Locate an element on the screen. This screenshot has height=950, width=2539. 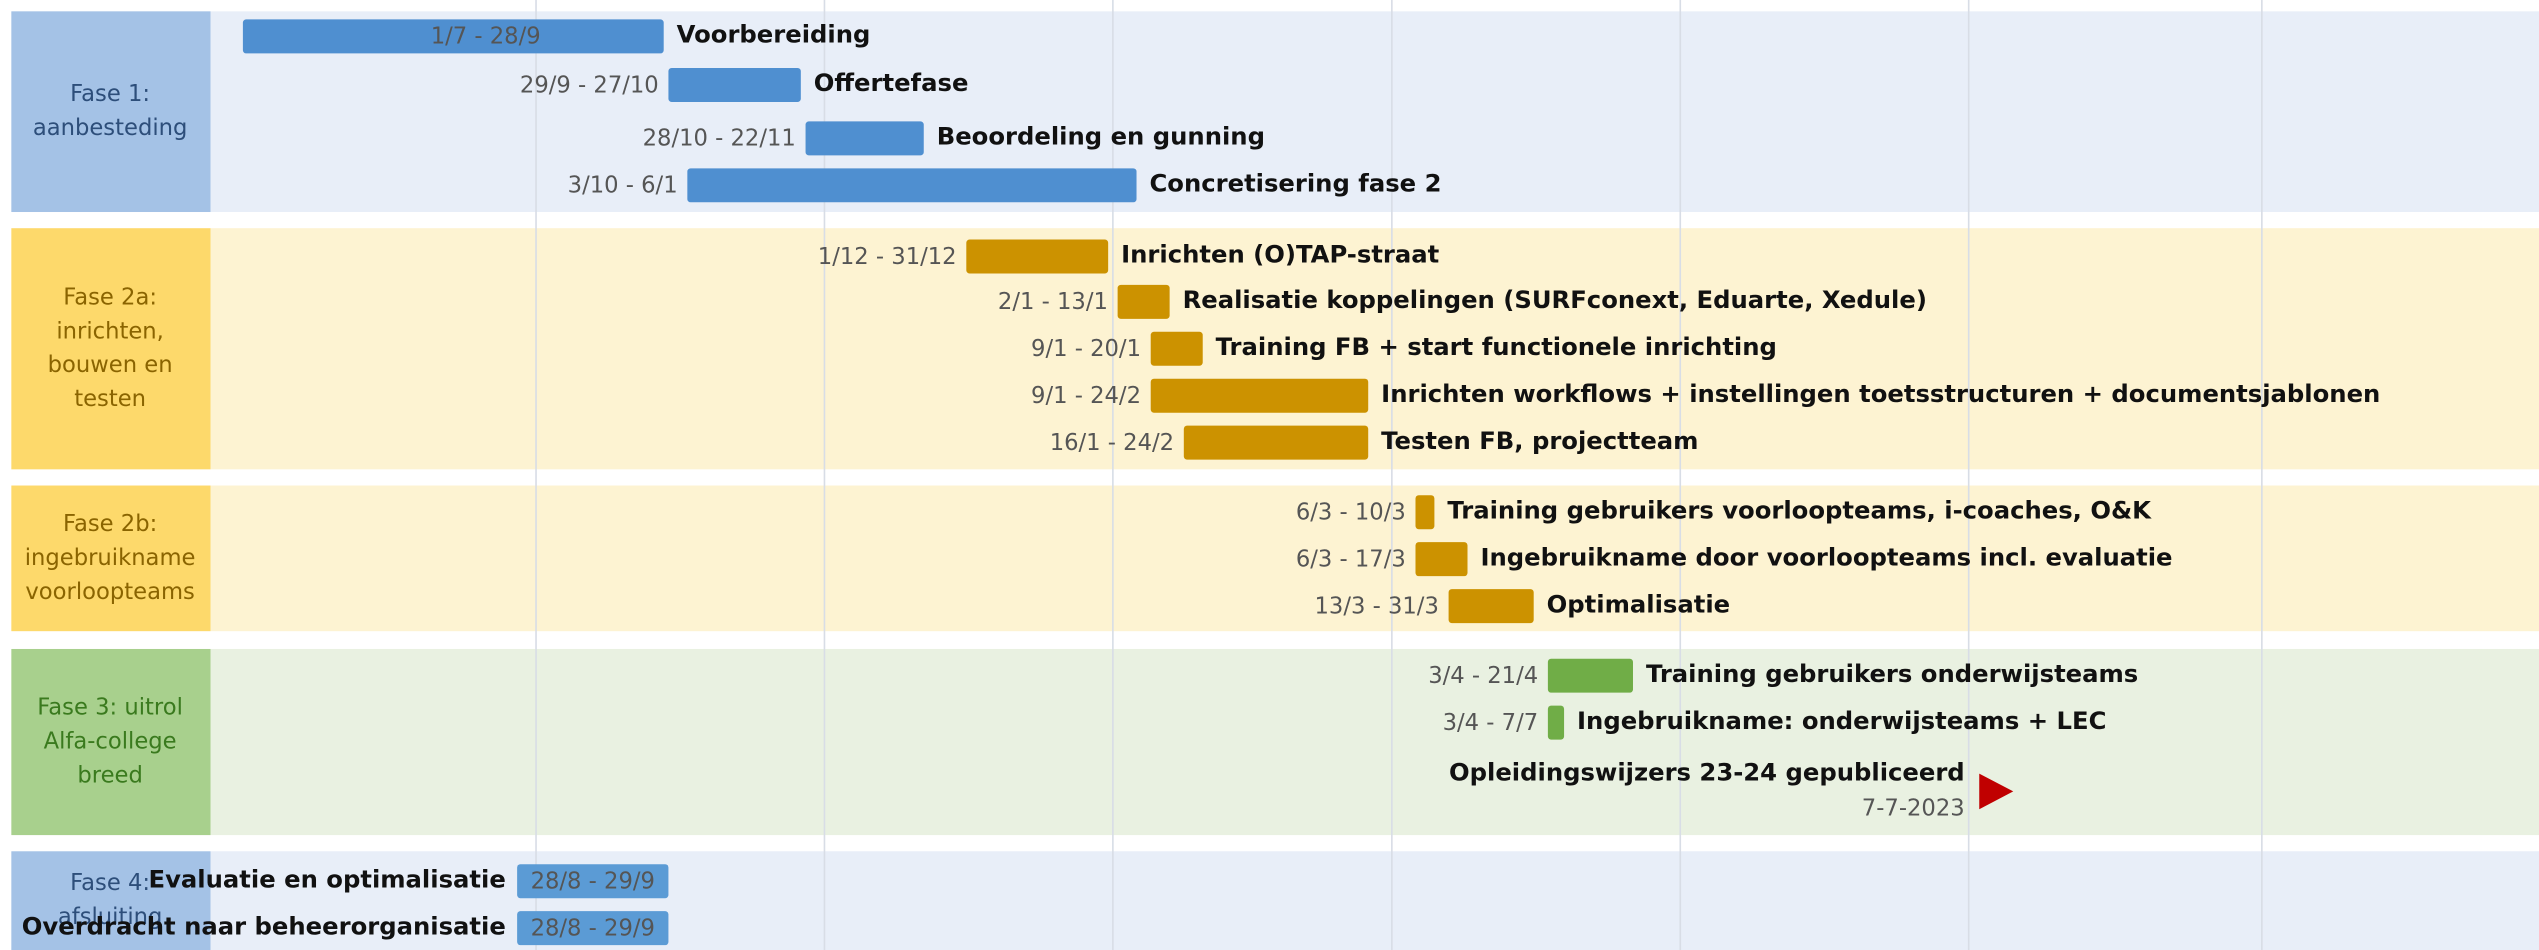
task-dates: 6/3 - 17/3 is located at coordinates (1351, 559).